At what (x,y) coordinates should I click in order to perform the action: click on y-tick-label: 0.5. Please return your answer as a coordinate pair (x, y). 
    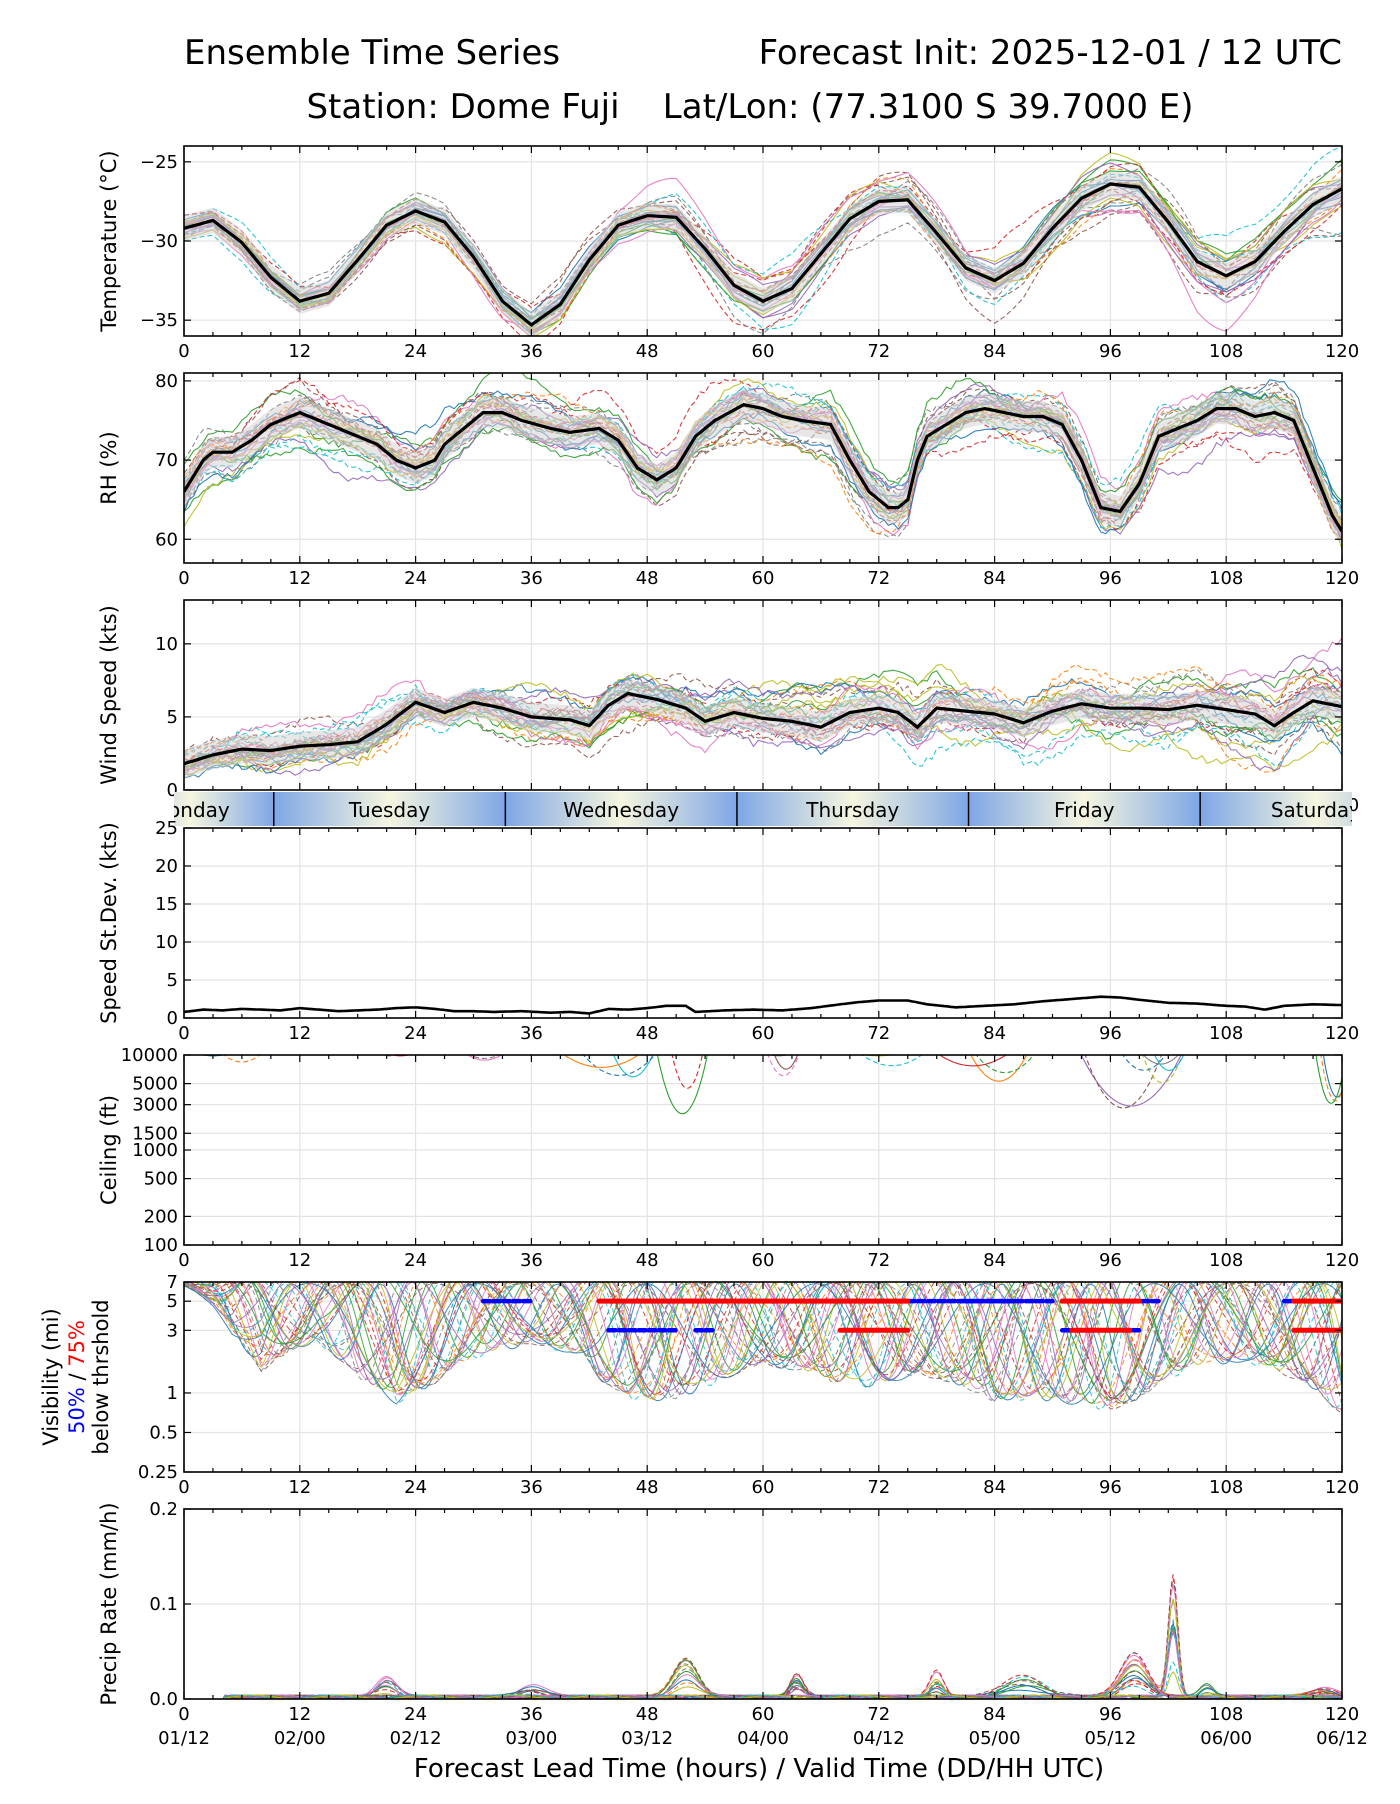
    Looking at the image, I should click on (163, 1432).